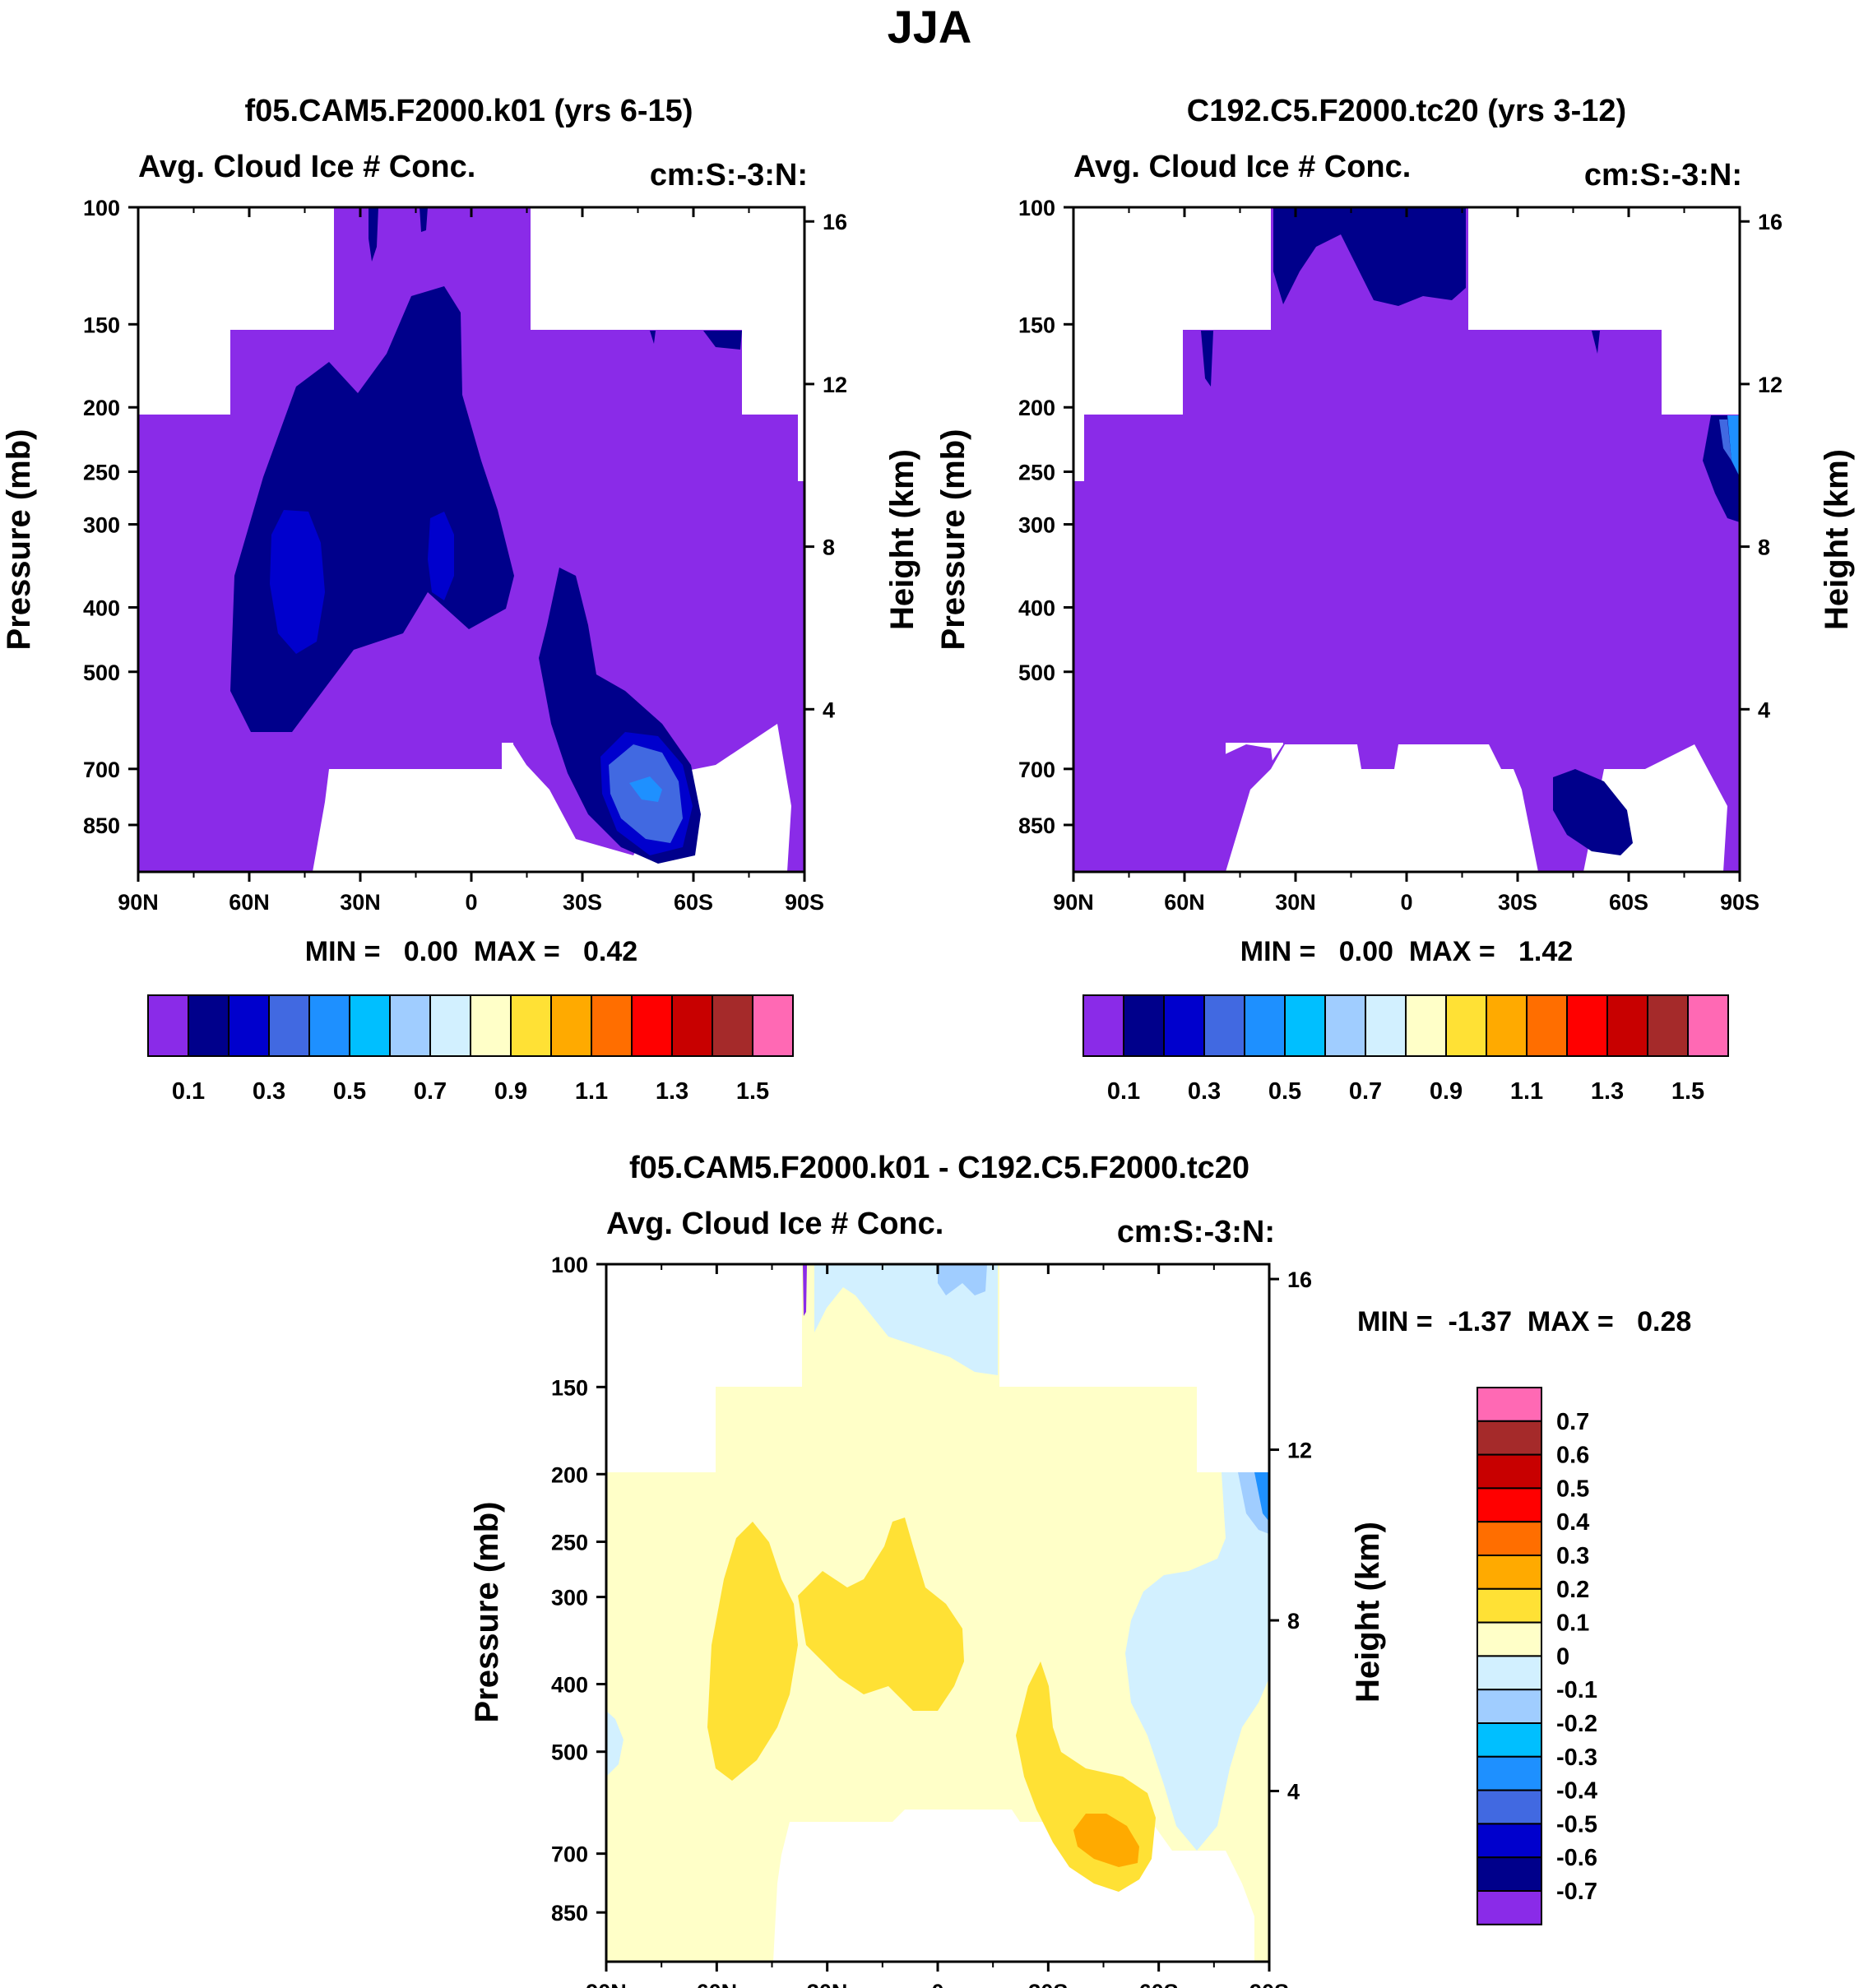  Describe the element at coordinates (1764, 710) in the screenshot. I see `y-right-tick-label: 4` at that location.